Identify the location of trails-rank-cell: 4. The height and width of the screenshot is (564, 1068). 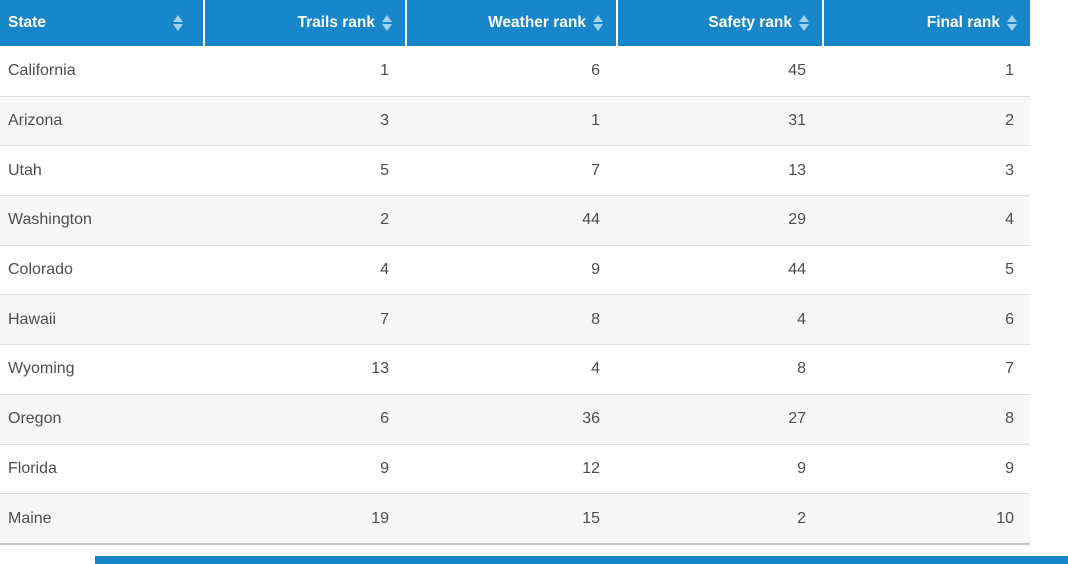
(384, 270).